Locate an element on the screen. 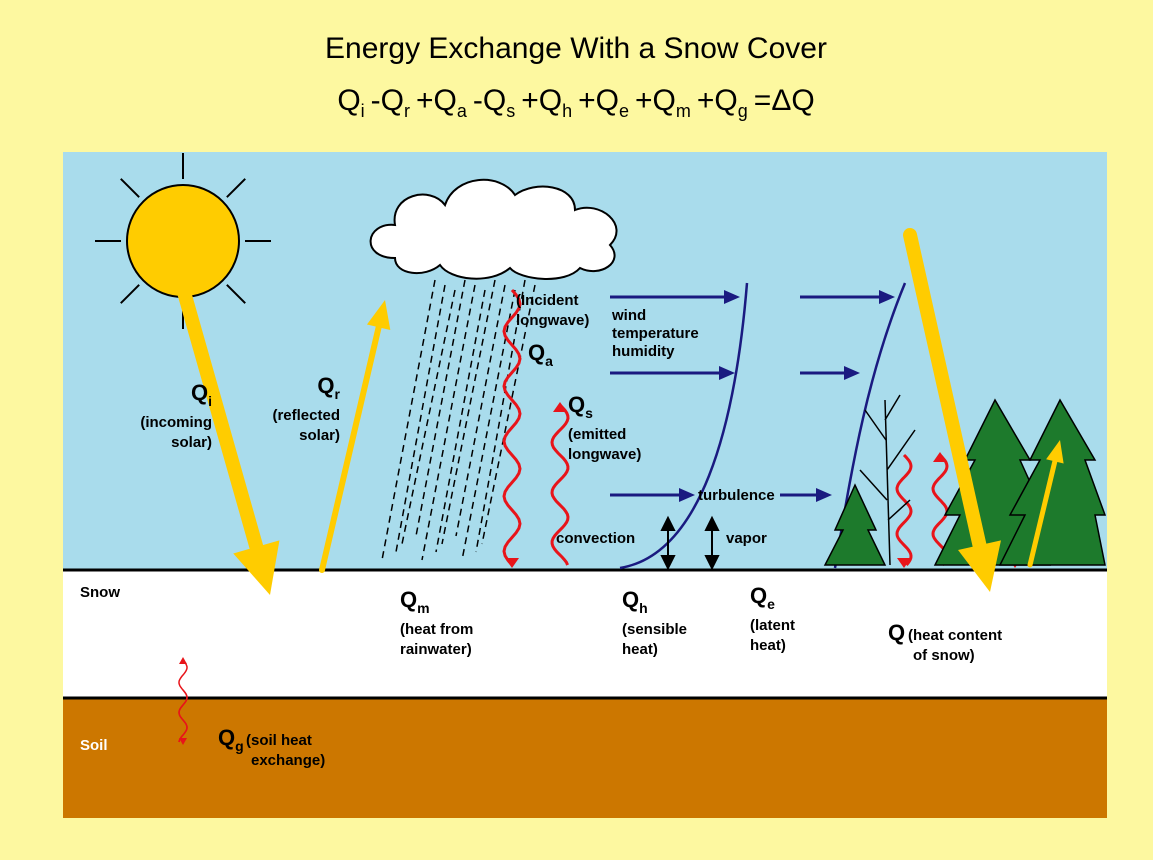 The height and width of the screenshot is (860, 1153). description: (sensible is located at coordinates (654, 629).